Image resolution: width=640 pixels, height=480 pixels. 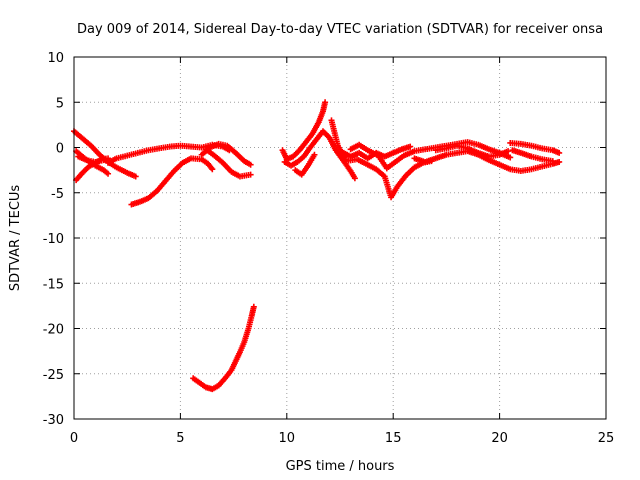 I want to click on x-tick-label: 0, so click(x=74, y=438).